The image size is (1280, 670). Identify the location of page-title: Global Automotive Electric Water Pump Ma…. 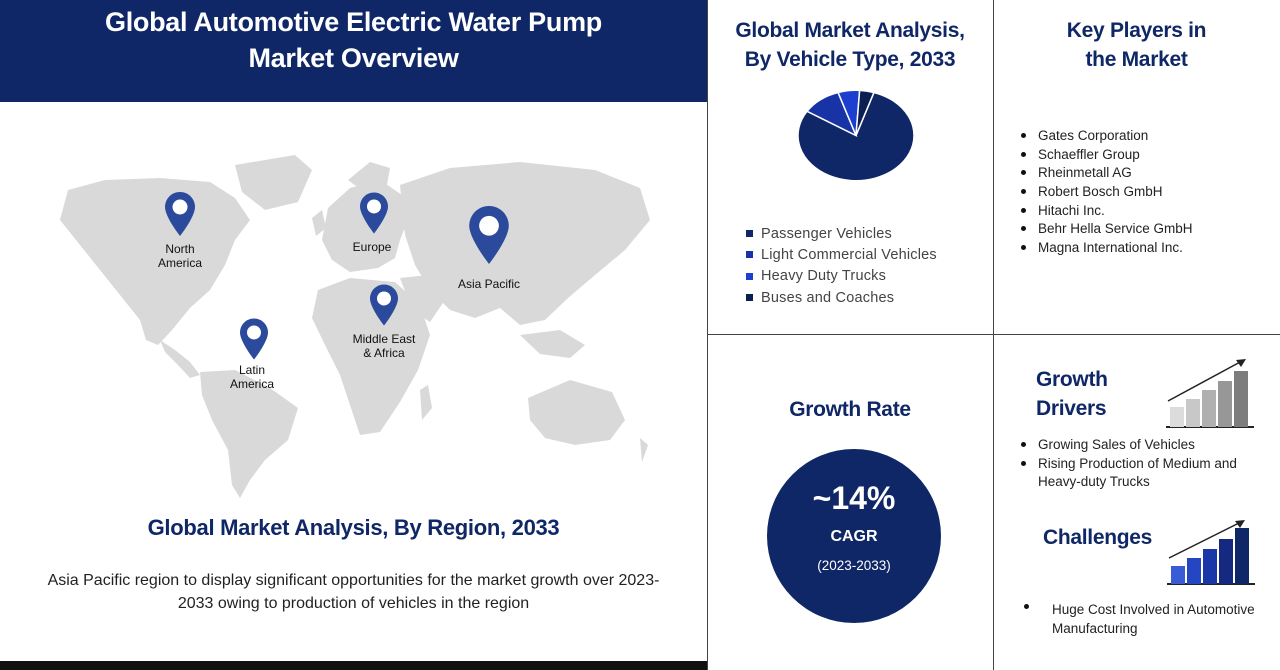
(353, 40).